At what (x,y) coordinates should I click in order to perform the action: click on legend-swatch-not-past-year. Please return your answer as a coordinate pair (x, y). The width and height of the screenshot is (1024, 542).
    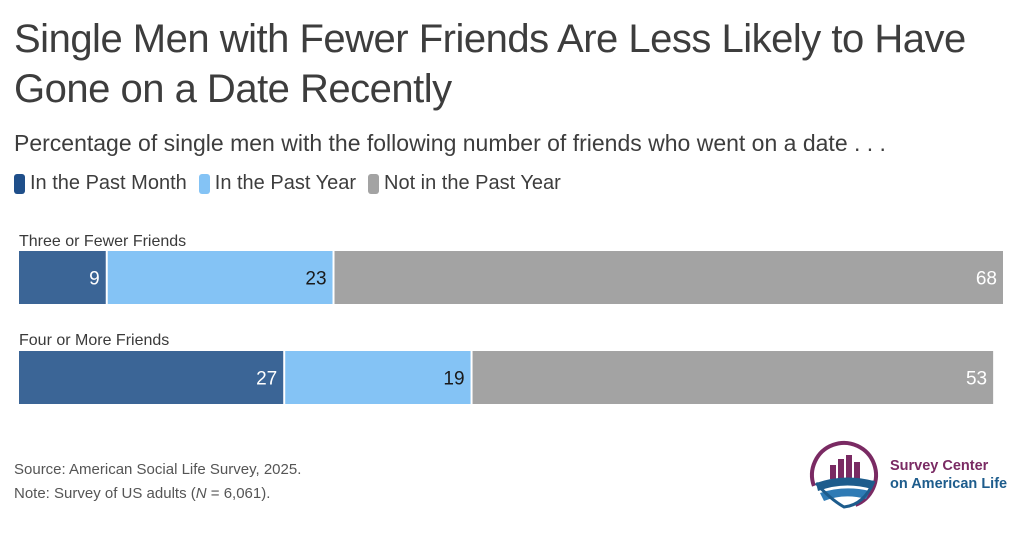
    Looking at the image, I should click on (373, 183).